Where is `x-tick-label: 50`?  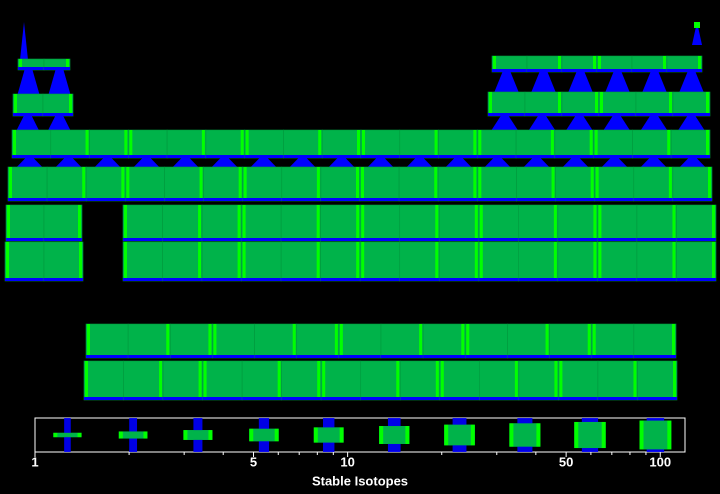
x-tick-label: 50 is located at coordinates (566, 461).